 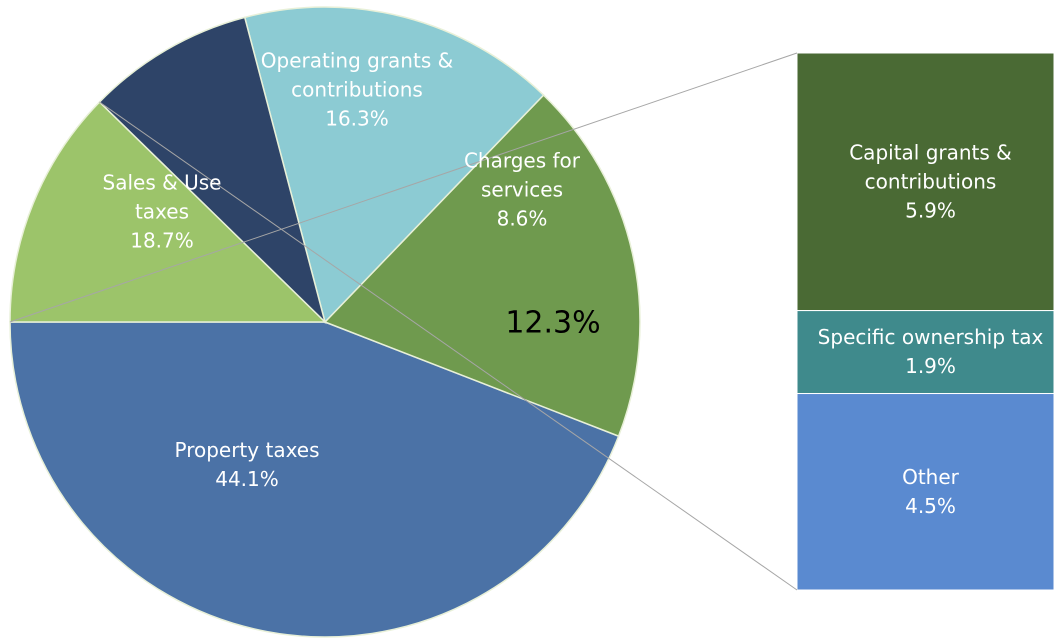 What do you see at coordinates (162, 197) in the screenshot?
I see `label-name: Sales & Use taxes` at bounding box center [162, 197].